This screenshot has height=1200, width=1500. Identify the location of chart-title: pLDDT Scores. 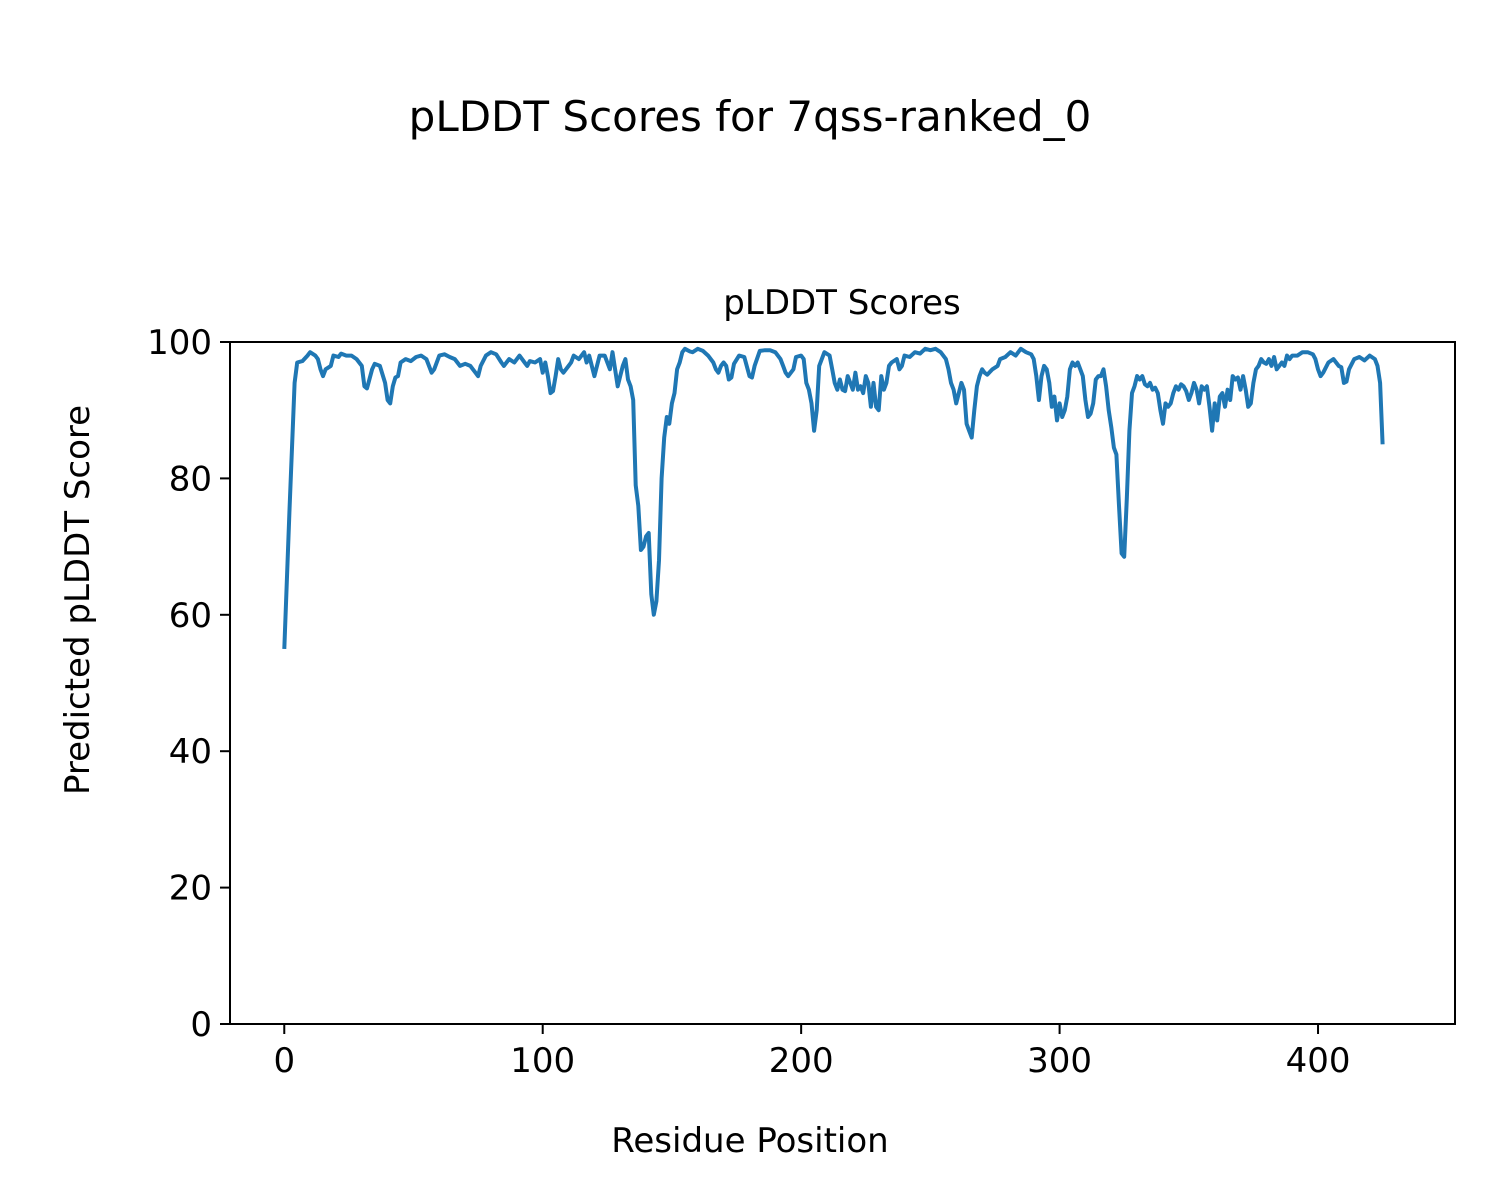
(841, 303).